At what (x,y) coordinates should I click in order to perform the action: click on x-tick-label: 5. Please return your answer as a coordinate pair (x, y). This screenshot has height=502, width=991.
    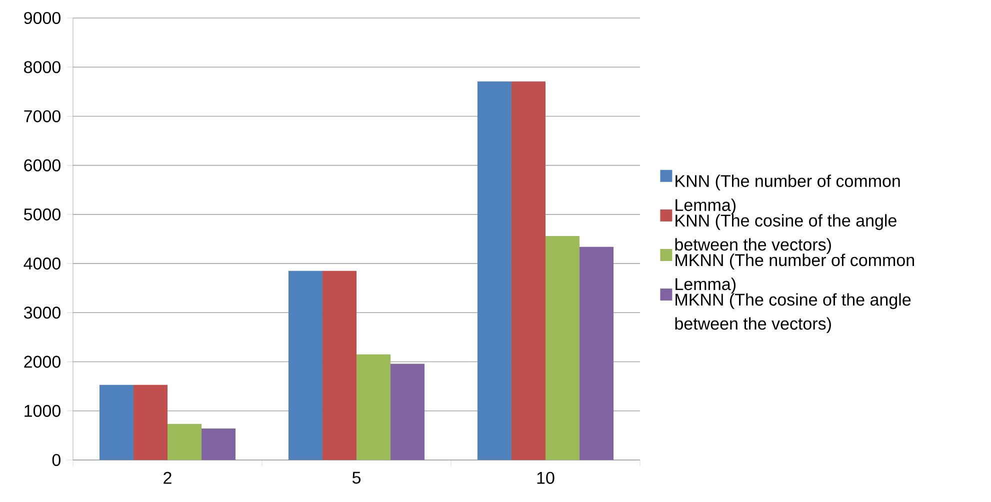
    Looking at the image, I should click on (356, 478).